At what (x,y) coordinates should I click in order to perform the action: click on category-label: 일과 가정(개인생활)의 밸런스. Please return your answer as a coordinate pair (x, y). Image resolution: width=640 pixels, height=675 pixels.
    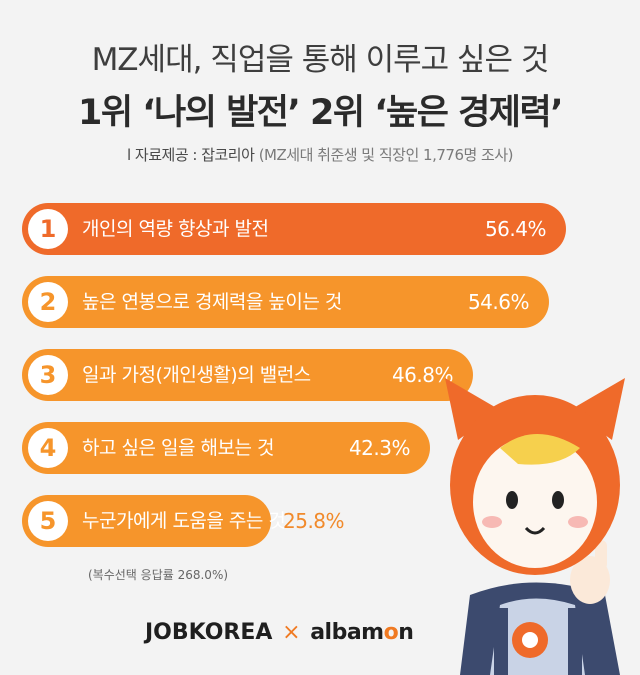
    Looking at the image, I should click on (196, 375).